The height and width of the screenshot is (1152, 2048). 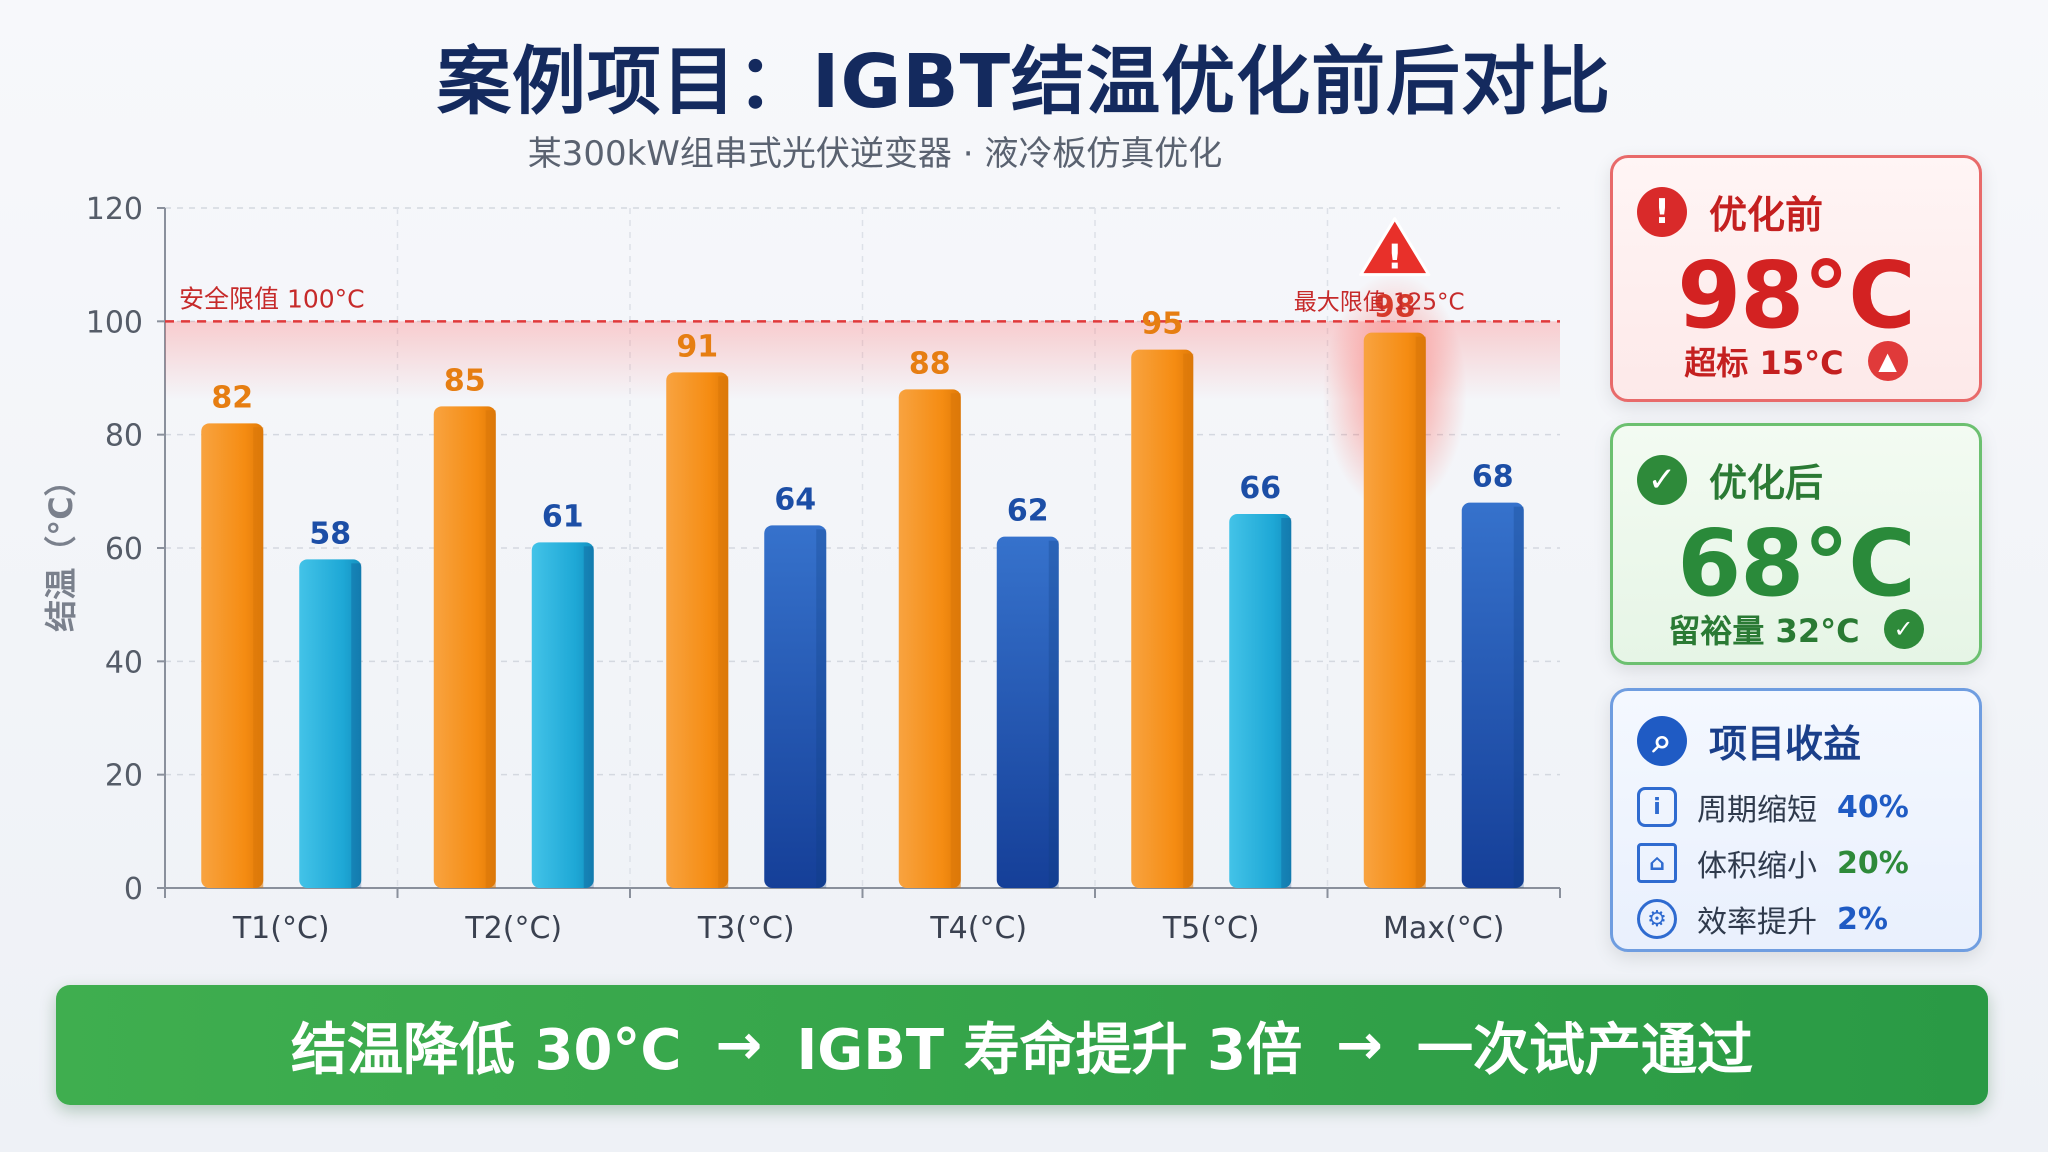 What do you see at coordinates (1796, 295) in the screenshot?
I see `before-value: 98°C` at bounding box center [1796, 295].